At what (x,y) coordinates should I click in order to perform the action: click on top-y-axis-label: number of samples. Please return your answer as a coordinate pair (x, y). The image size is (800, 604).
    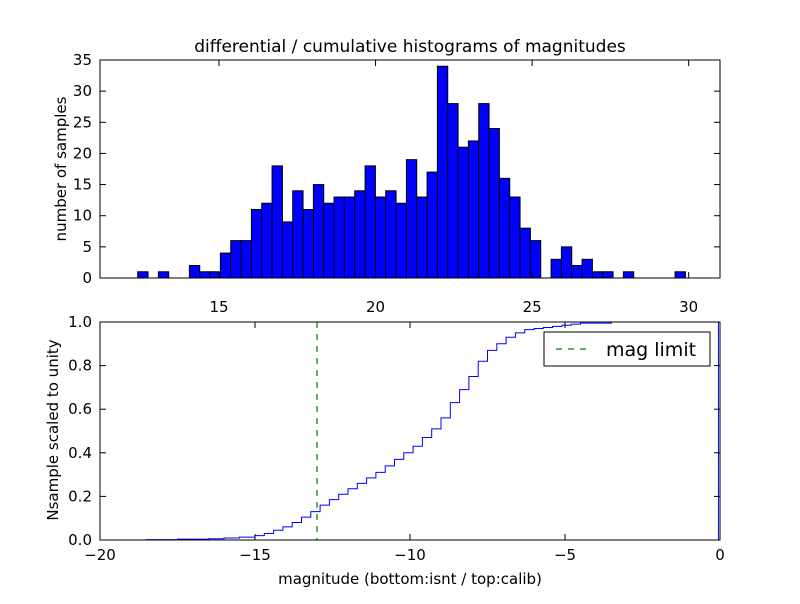
    Looking at the image, I should click on (61, 168).